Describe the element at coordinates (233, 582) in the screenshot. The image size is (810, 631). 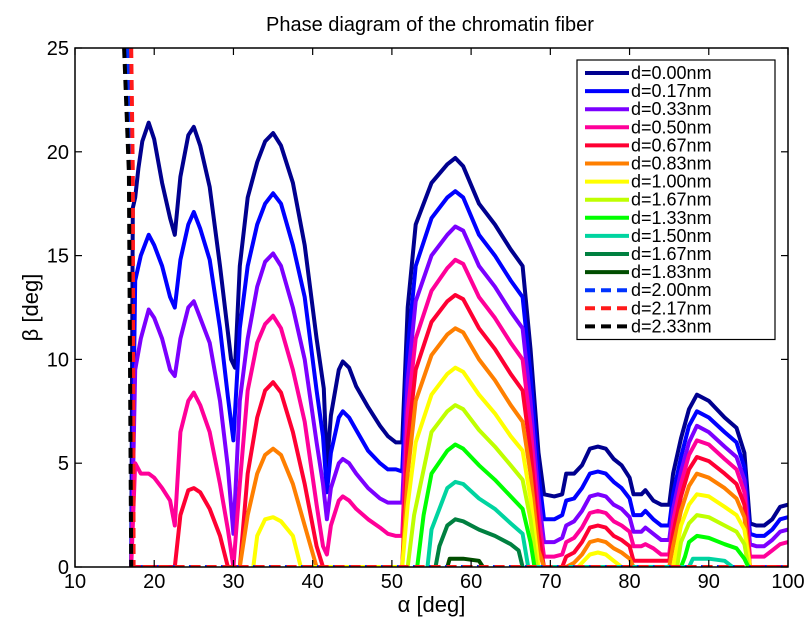
I see `x-tick-label: 30` at that location.